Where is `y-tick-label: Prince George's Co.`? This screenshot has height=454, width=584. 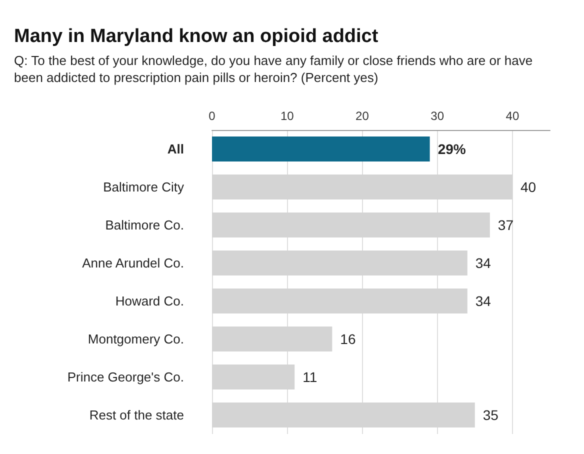 y-tick-label: Prince George's Co. is located at coordinates (125, 377).